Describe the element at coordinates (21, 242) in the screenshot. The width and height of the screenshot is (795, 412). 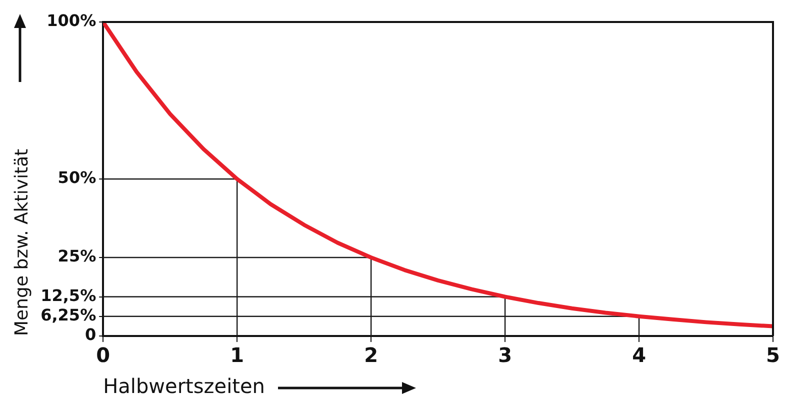
I see `y-axis-title: Menge bzw. Aktivität` at that location.